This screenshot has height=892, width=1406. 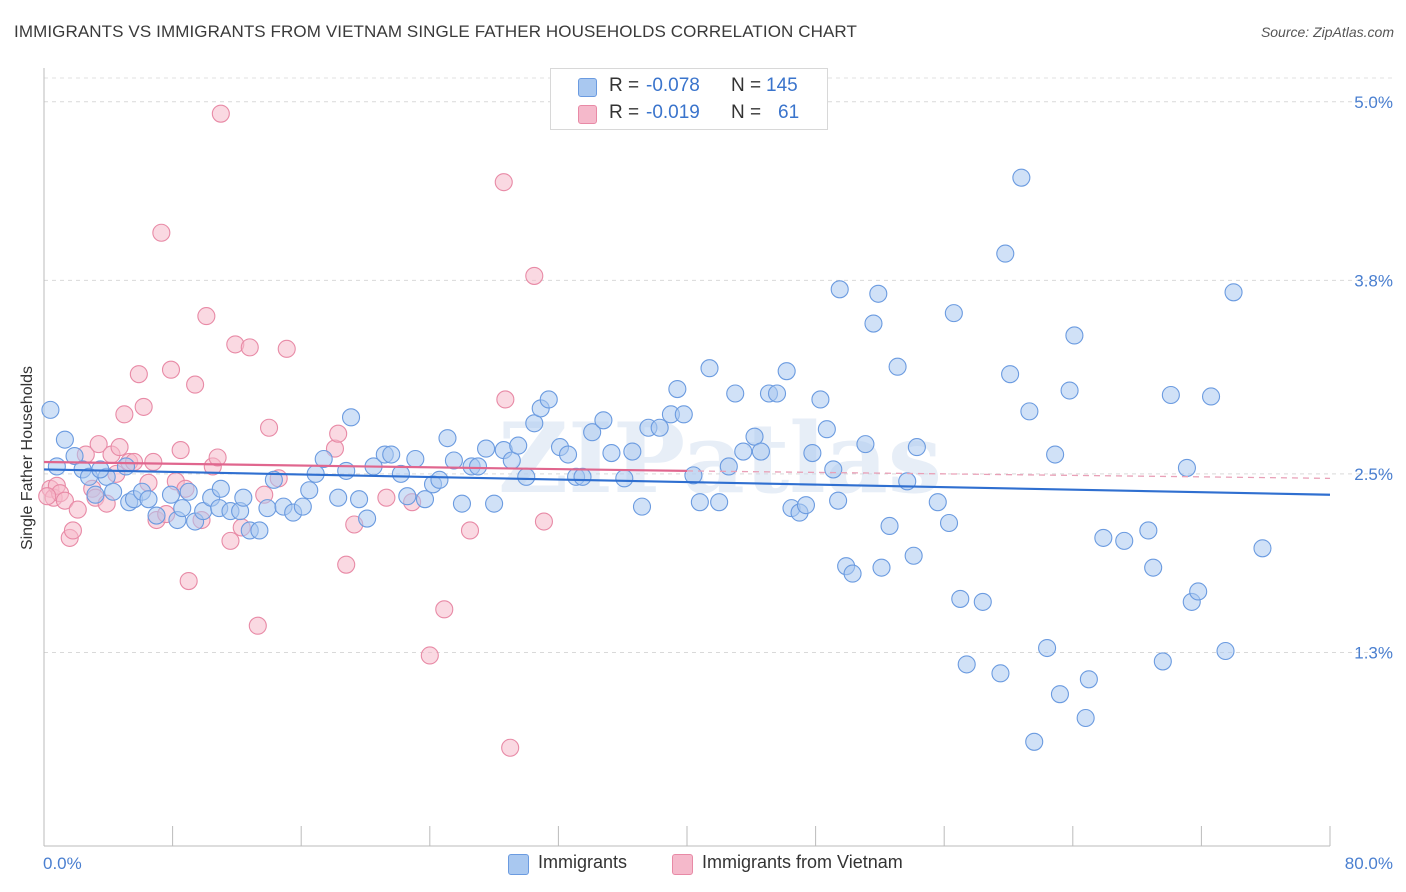 What do you see at coordinates (624, 85) in the screenshot?
I see `r-label: R =` at bounding box center [624, 85].